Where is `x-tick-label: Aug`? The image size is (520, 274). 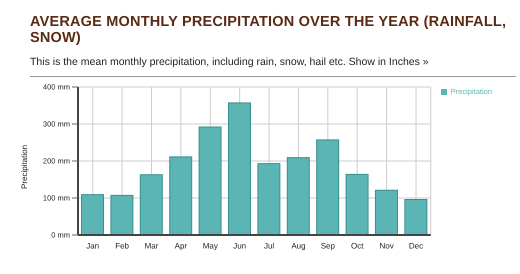
x-tick-label: Aug is located at coordinates (298, 246).